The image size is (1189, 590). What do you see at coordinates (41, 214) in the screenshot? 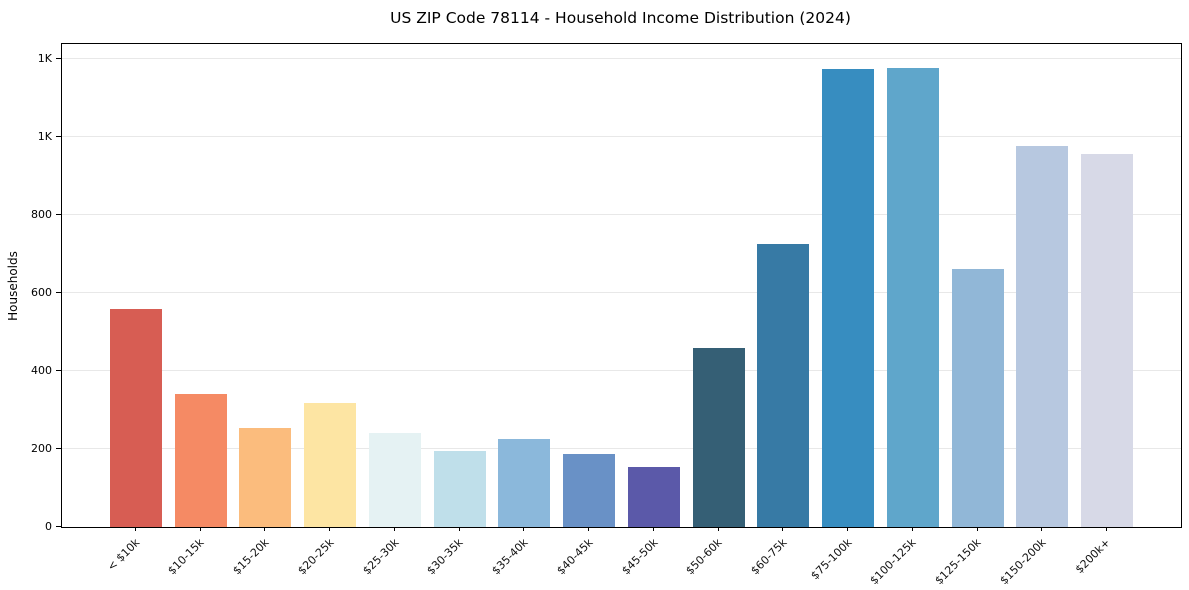
I see `y-tick-label: 800` at bounding box center [41, 214].